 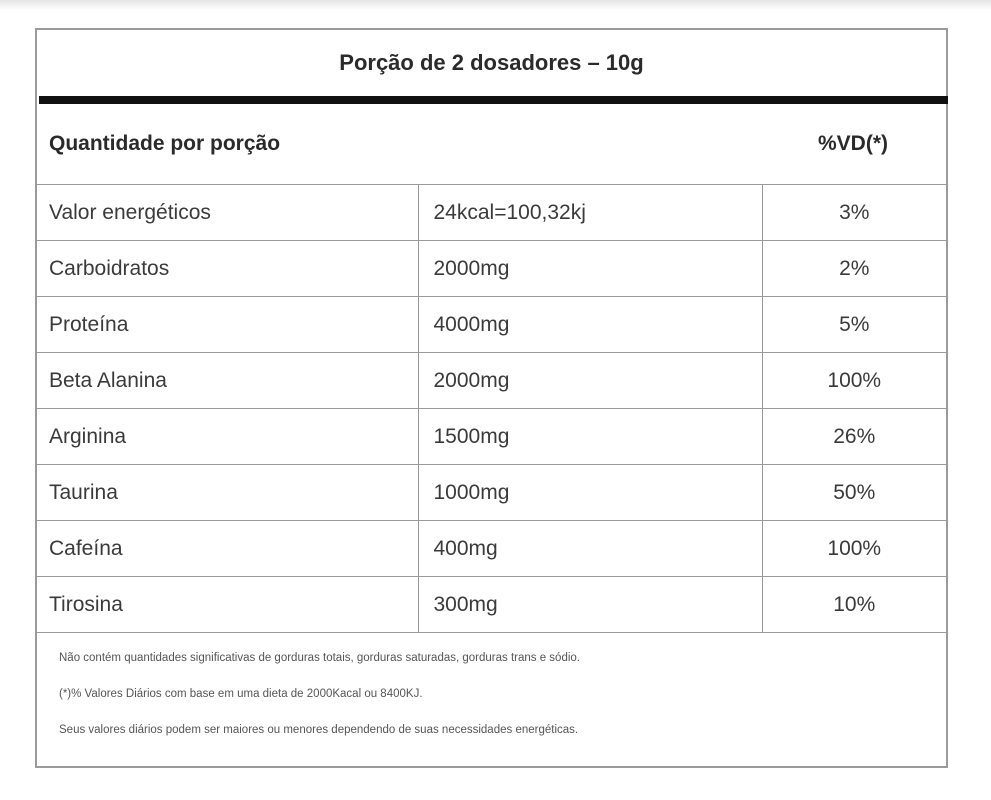 I want to click on nutrient-dv: 2%, so click(x=854, y=268).